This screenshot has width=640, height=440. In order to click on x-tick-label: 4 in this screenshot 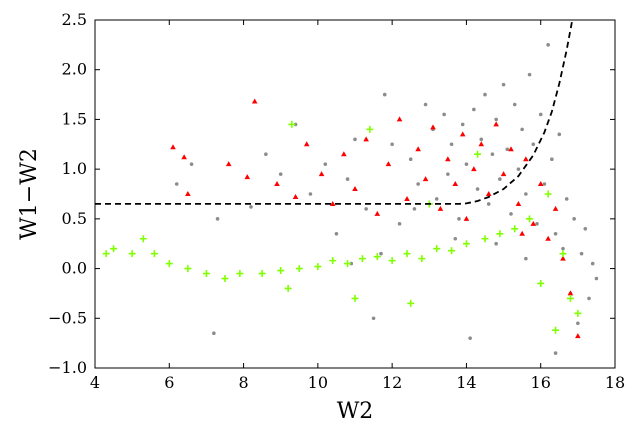, I will do `click(95, 382)`.